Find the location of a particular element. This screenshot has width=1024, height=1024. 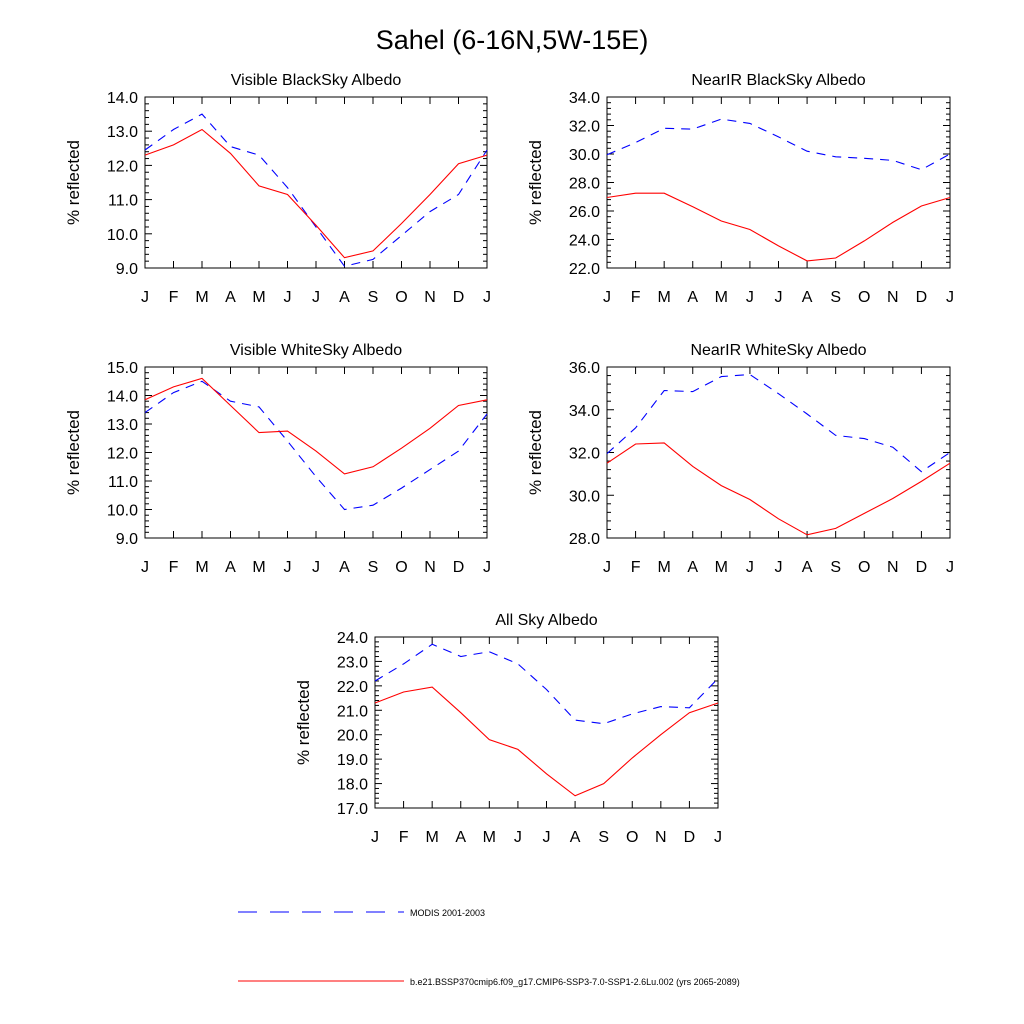

y-tick-label: 24.0 is located at coordinates (584, 241).